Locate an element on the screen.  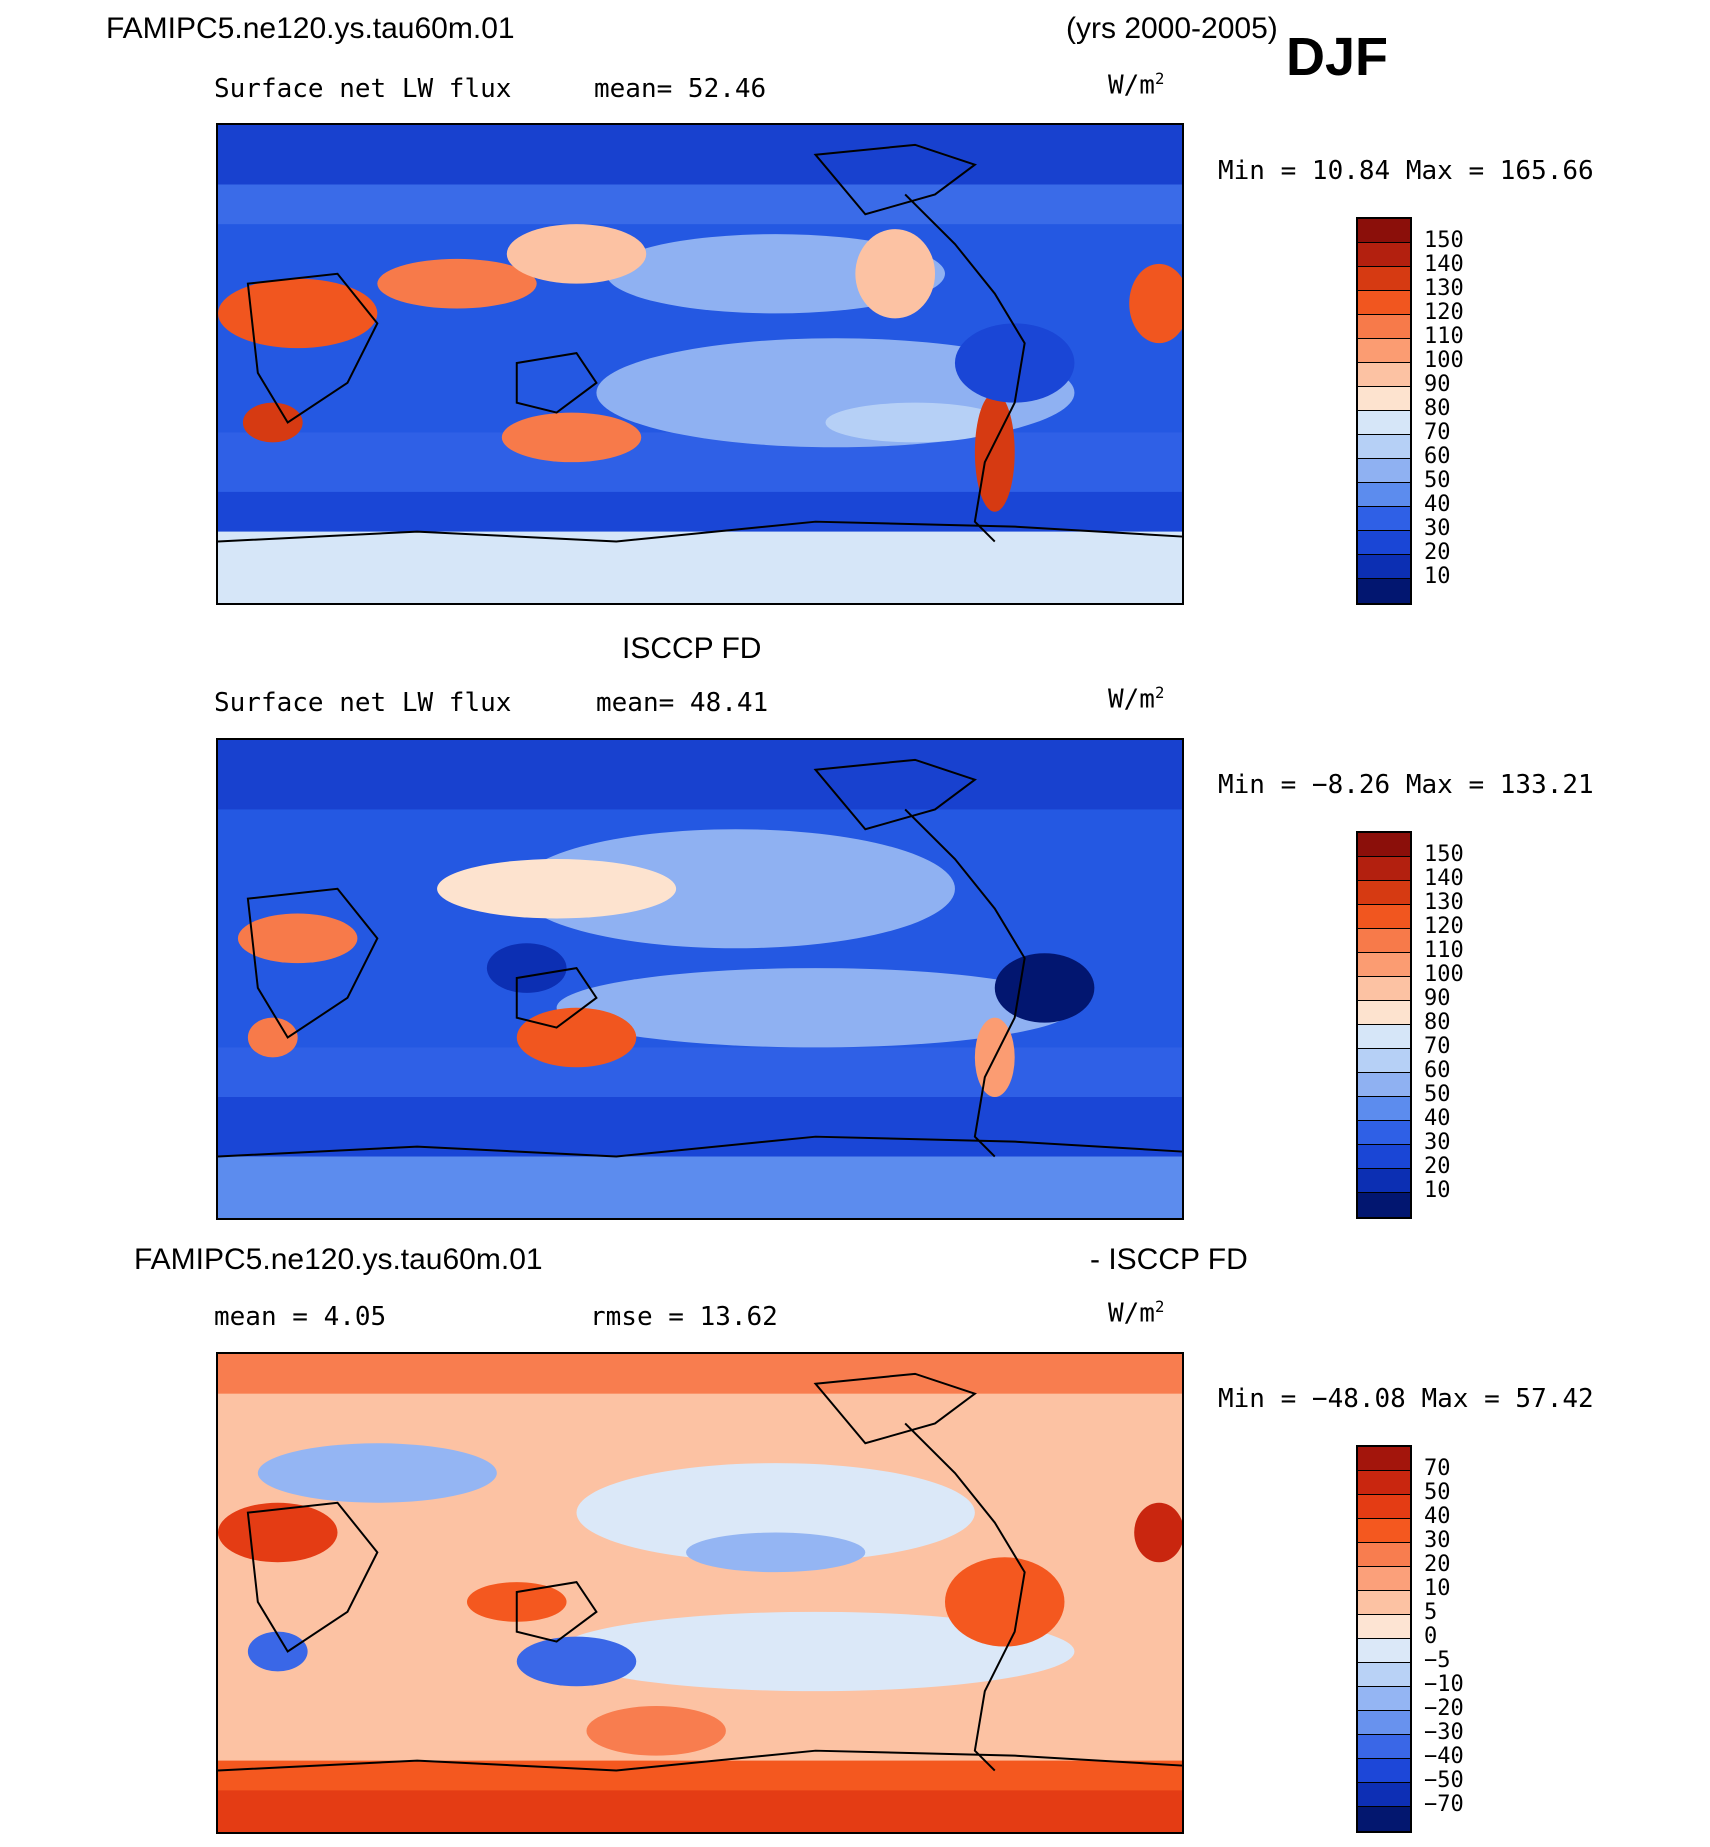
panel3-map is located at coordinates (700, 1593).